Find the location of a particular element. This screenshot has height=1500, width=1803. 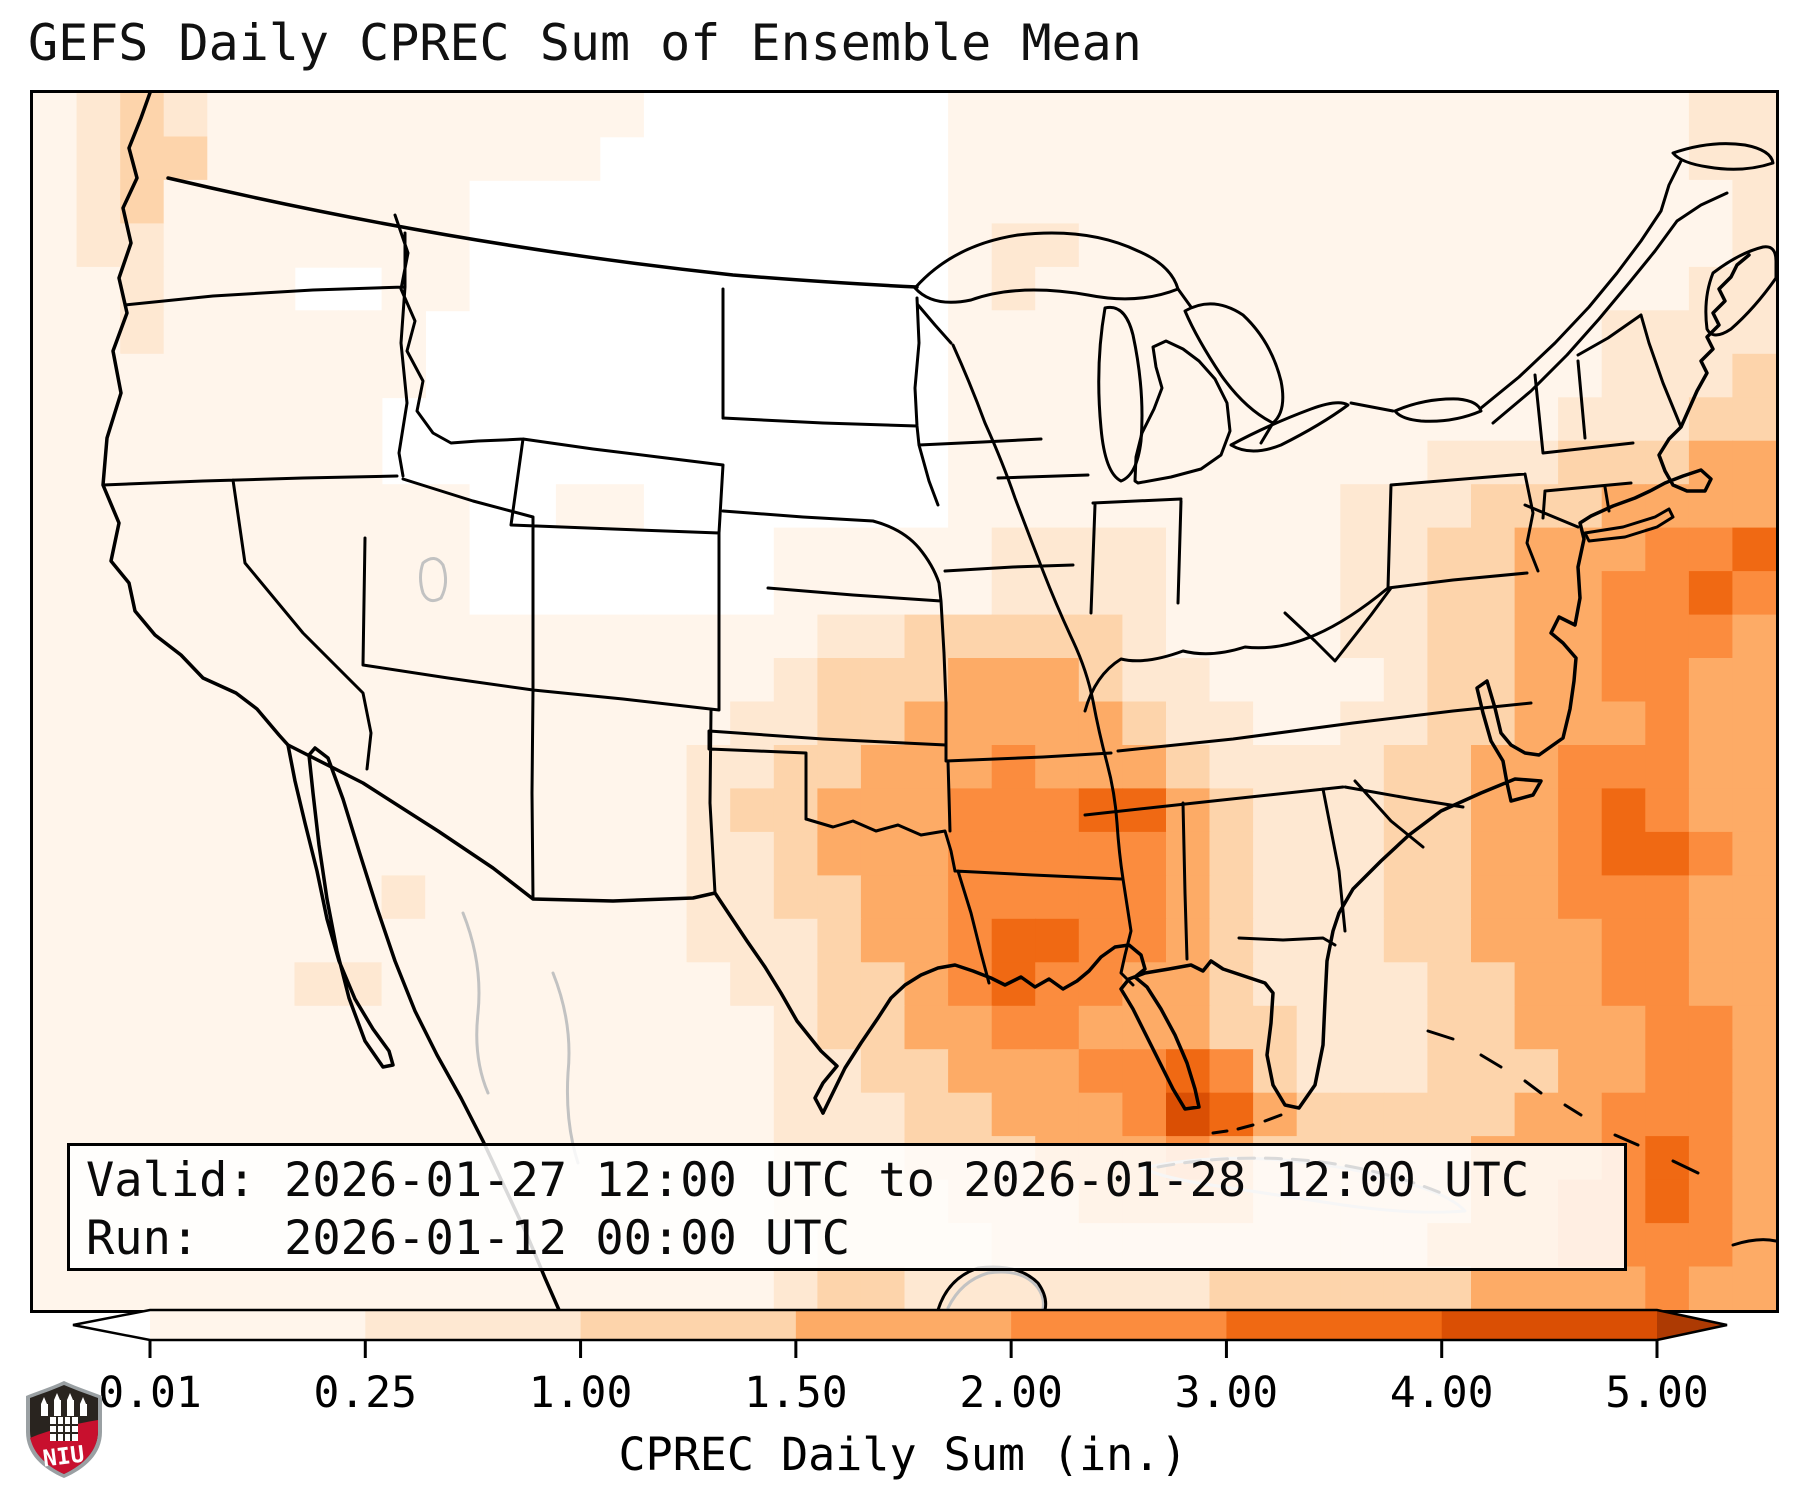

michigan-mitten is located at coordinates (1182, 412).